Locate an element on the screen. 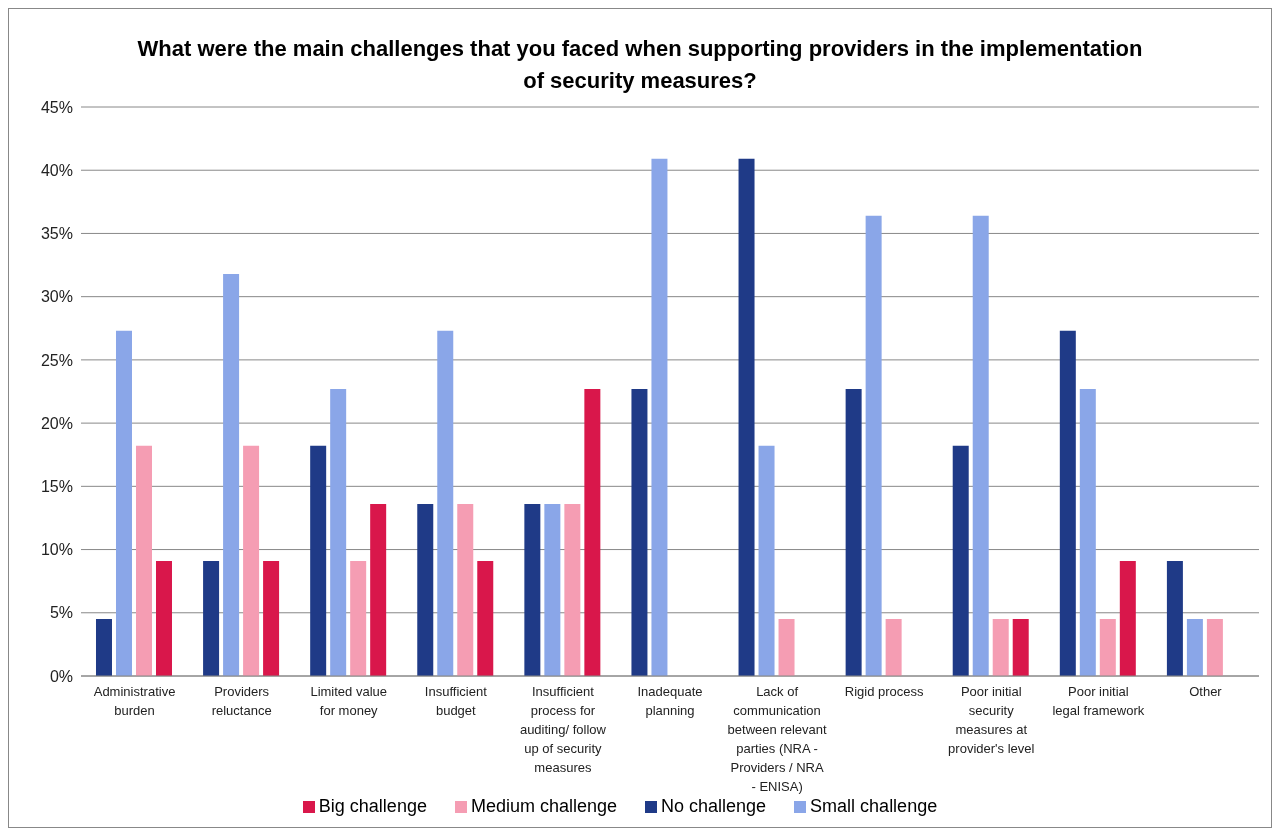 This screenshot has height=836, width=1280. x-tick-label: Providers reluctance is located at coordinates (241, 701).